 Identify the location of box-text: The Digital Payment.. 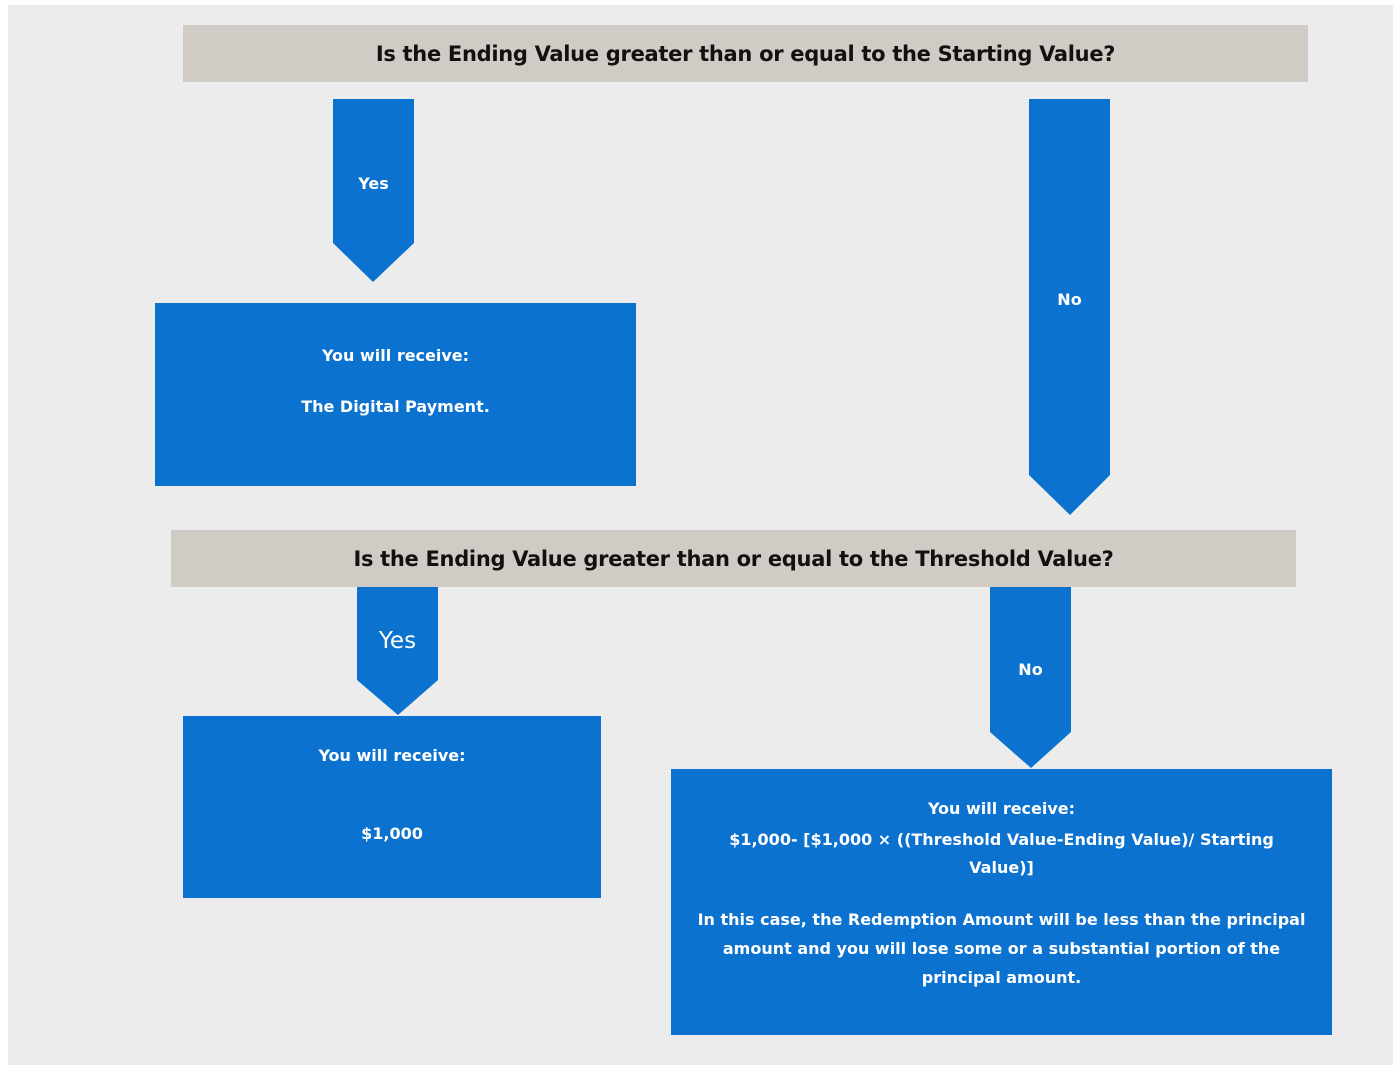
(395, 406).